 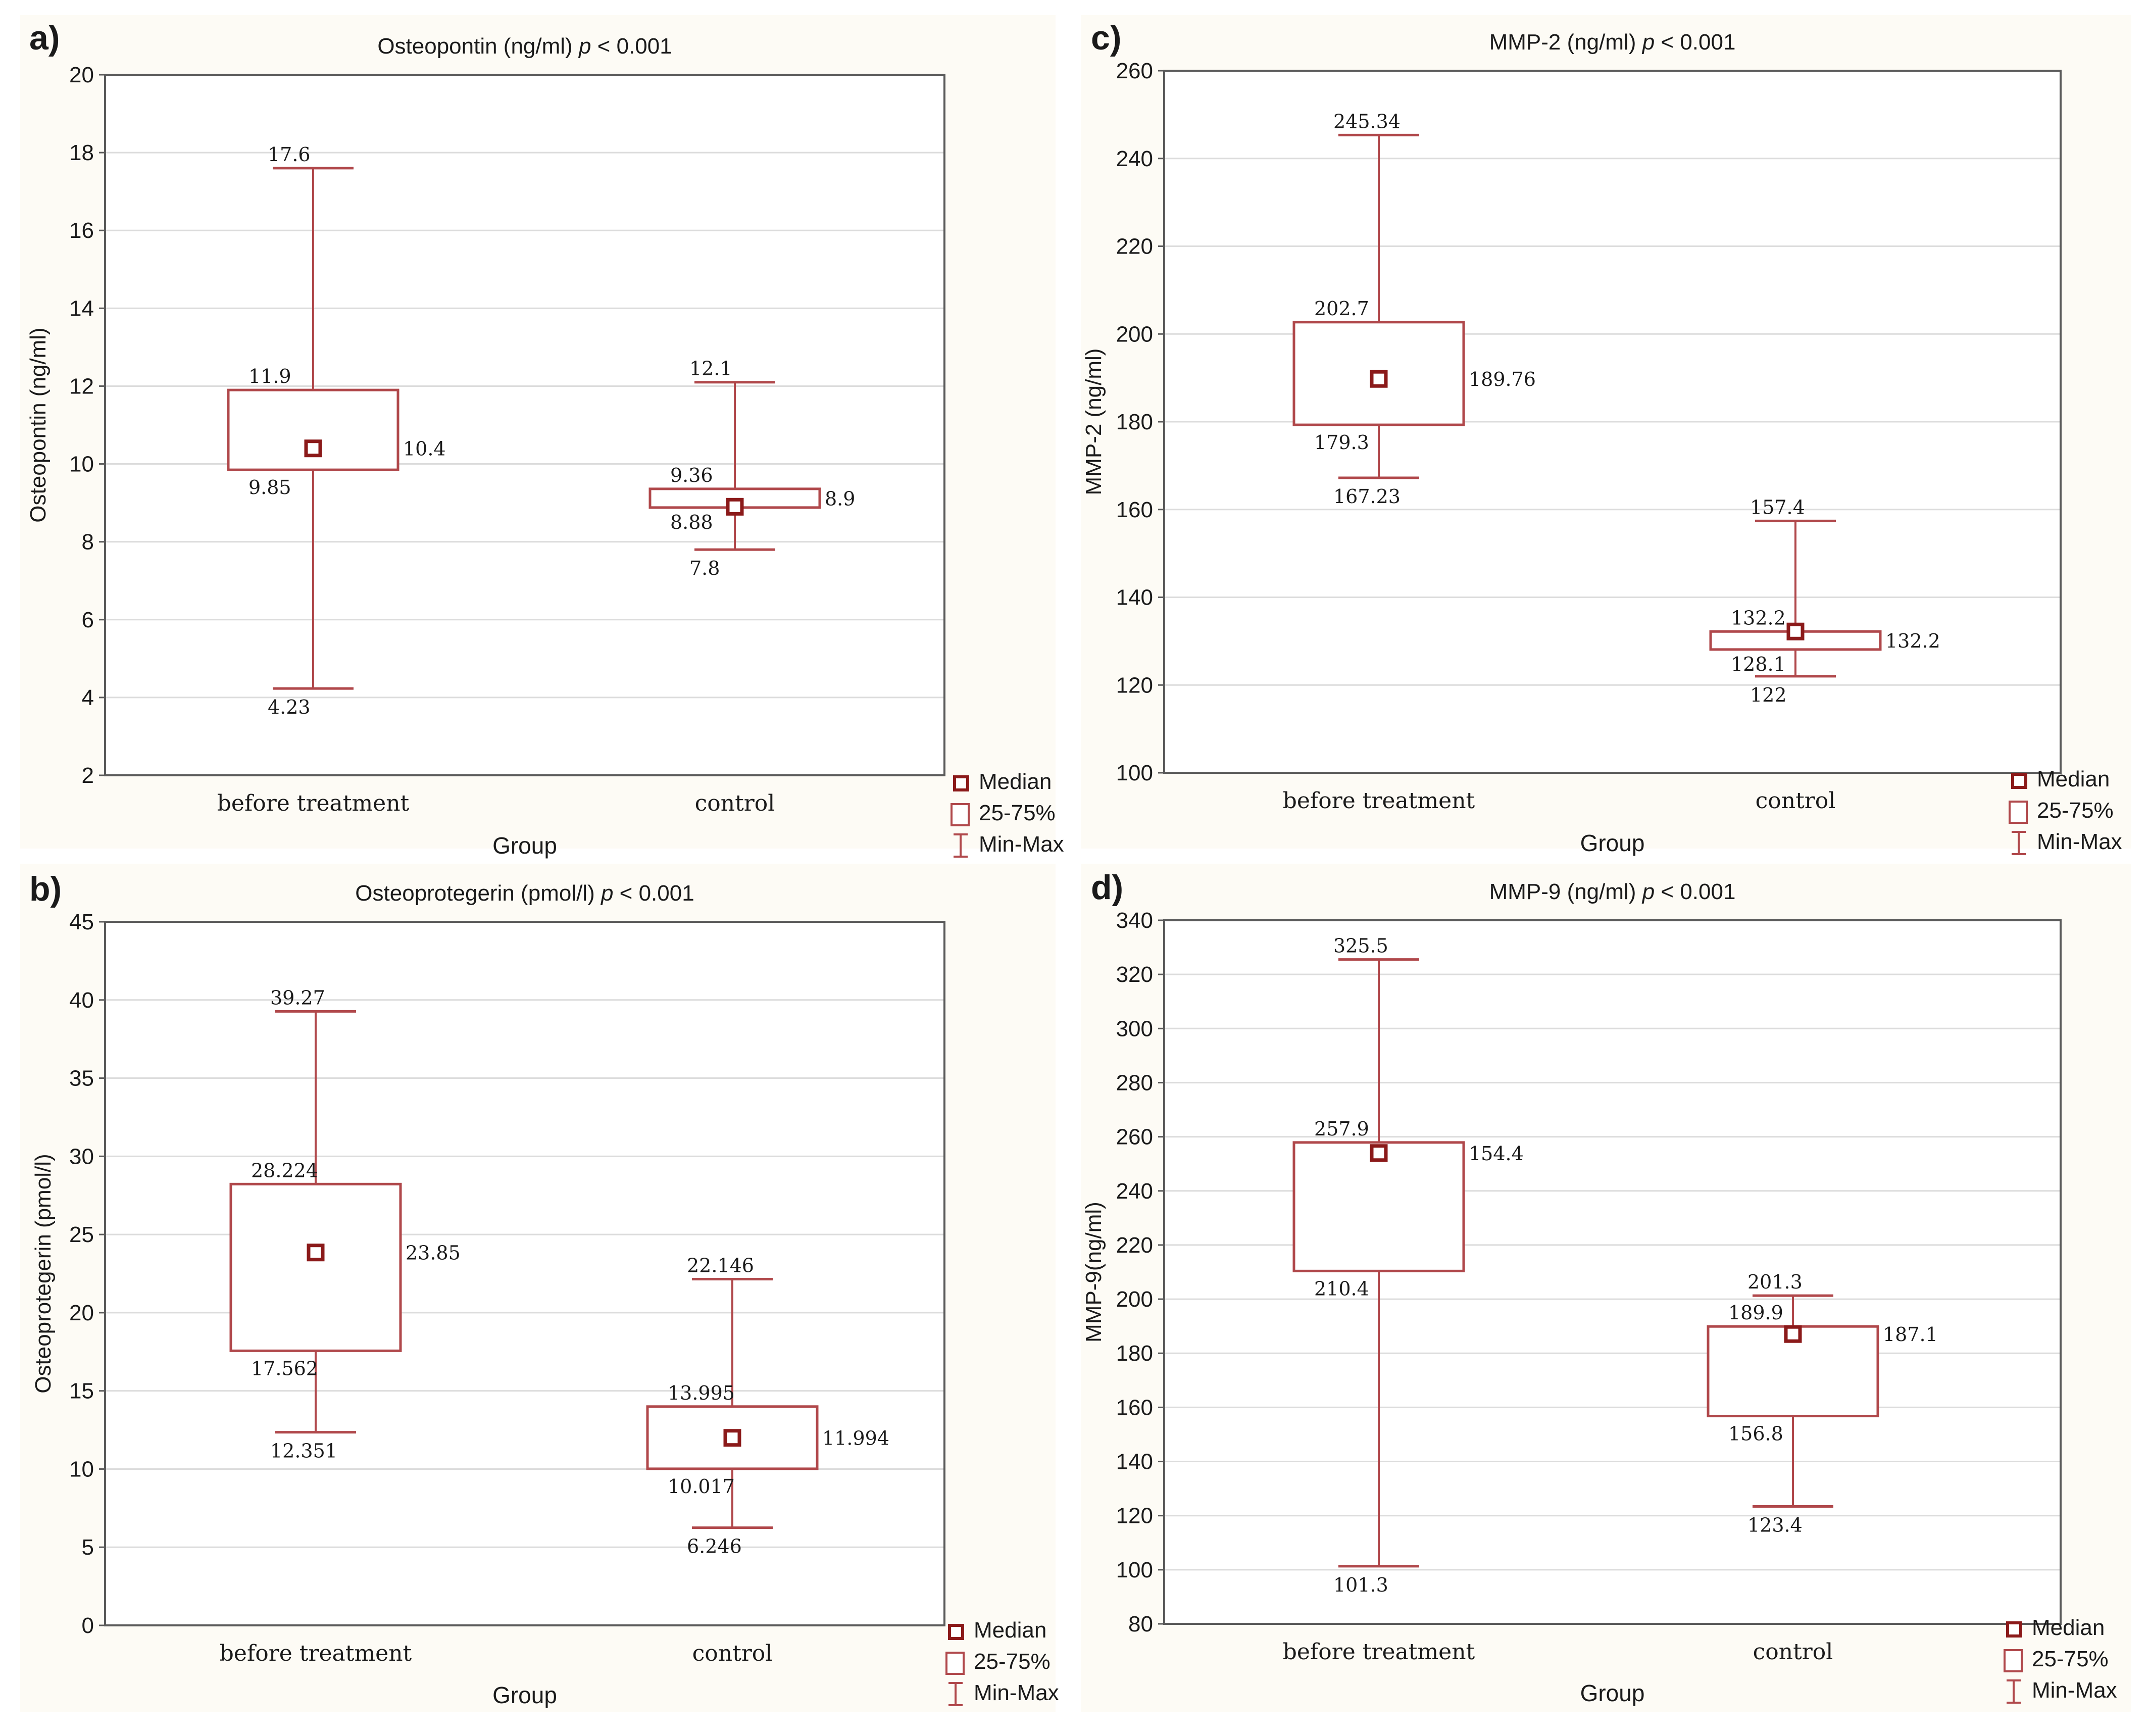 What do you see at coordinates (840, 498) in the screenshot?
I see `median-value-label: 8.9` at bounding box center [840, 498].